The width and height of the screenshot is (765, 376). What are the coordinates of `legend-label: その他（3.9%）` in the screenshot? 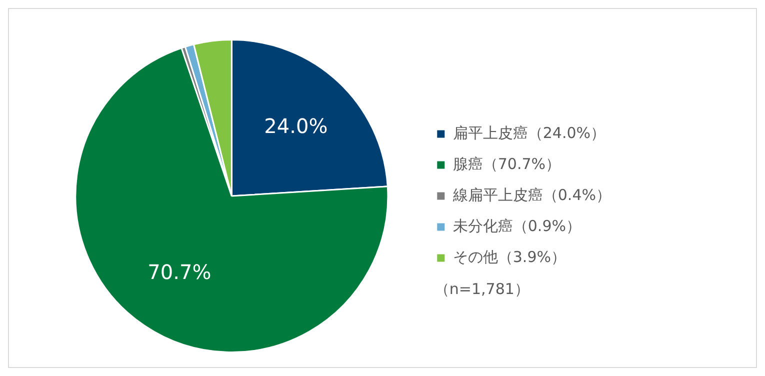 It's located at (509, 257).